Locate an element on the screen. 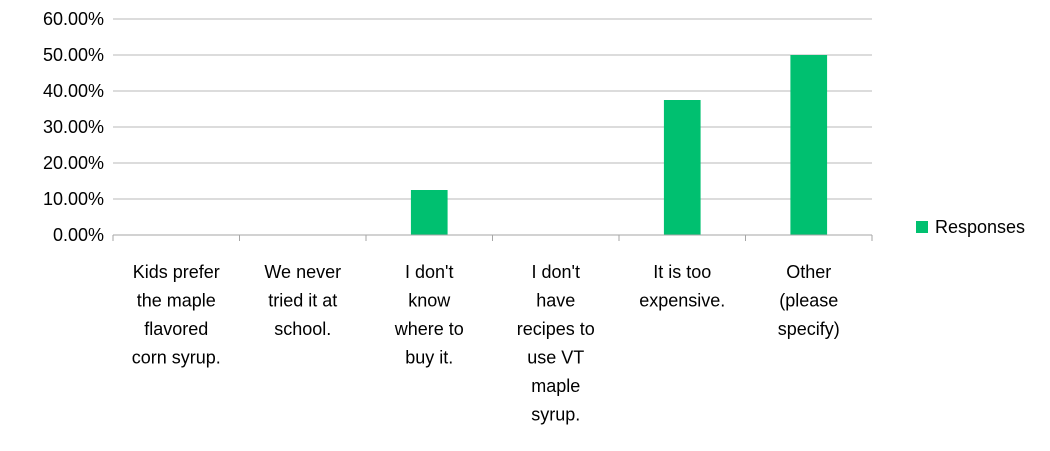  x-category-label: I don't have recipes to use VT maple syrup. is located at coordinates (556, 343).